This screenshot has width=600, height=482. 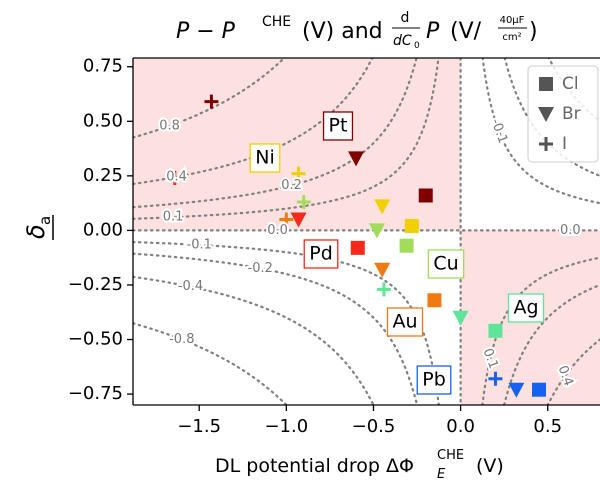 What do you see at coordinates (571, 114) in the screenshot?
I see `legend-label: Br` at bounding box center [571, 114].